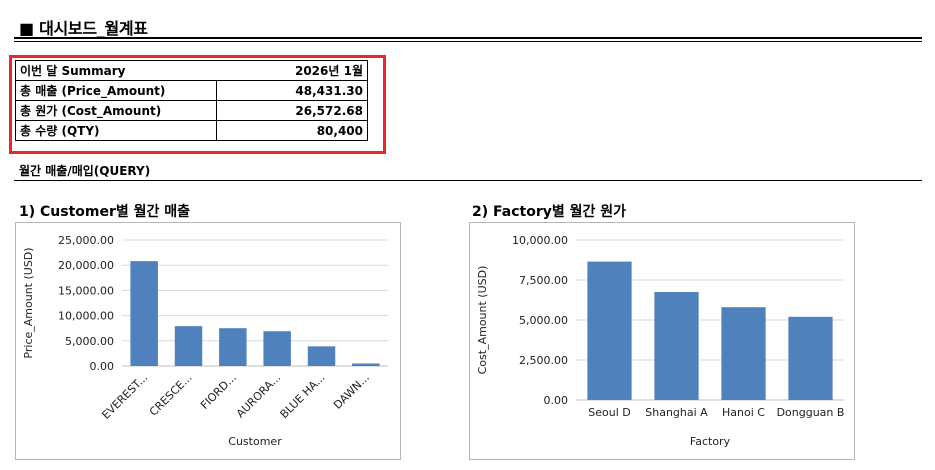 This screenshot has height=470, width=935. I want to click on title-divider-thick, so click(468, 38).